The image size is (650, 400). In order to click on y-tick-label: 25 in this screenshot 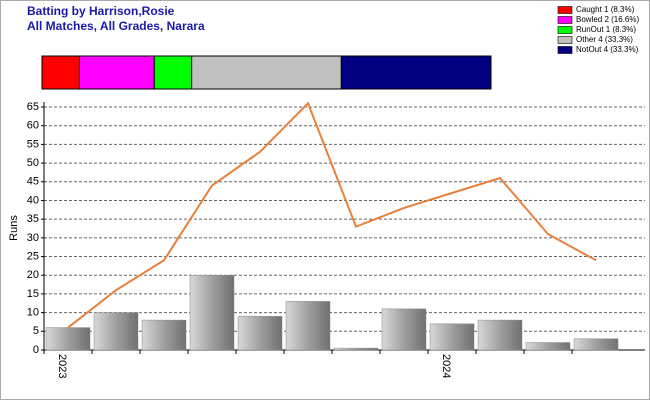, I will do `click(33, 256)`.